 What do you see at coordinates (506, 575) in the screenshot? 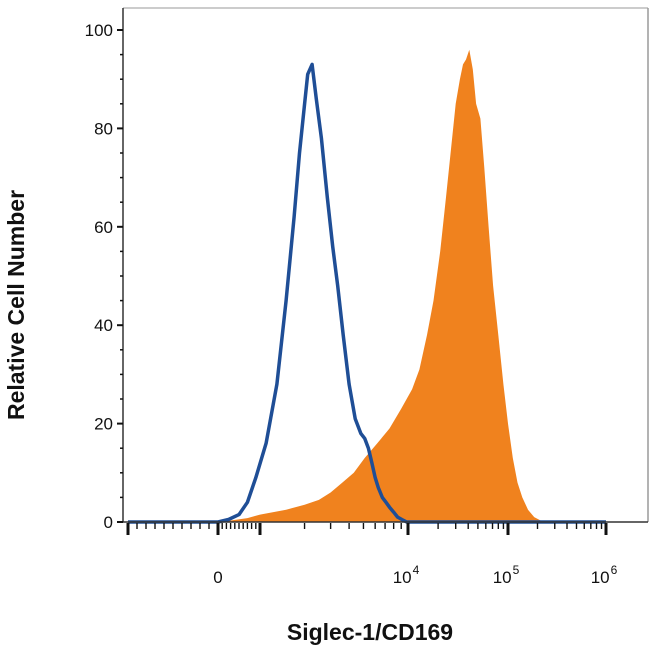
I see `x-tick-label: 10⁵` at bounding box center [506, 575].